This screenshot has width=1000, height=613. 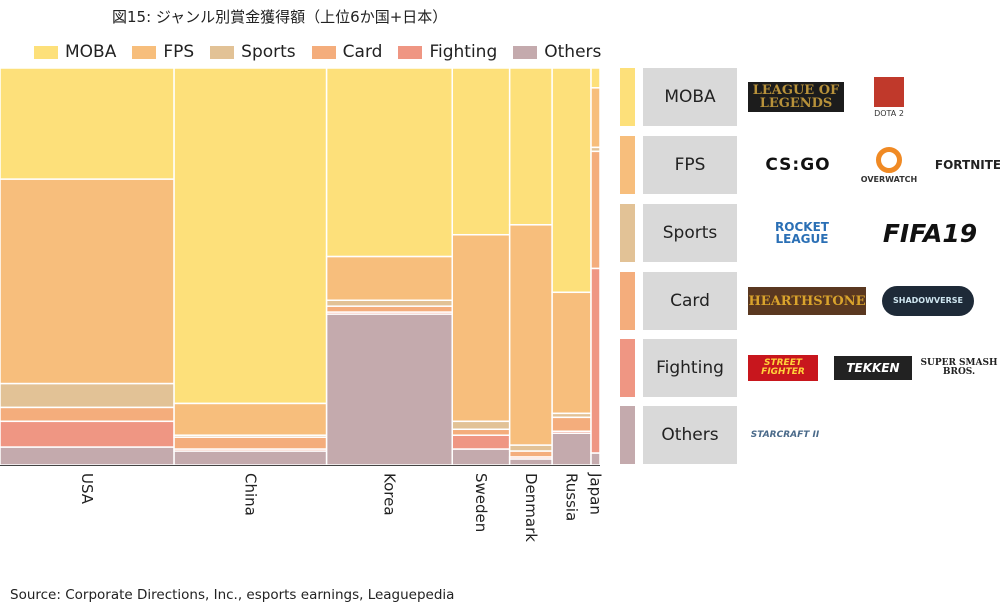 I want to click on rocket-league-logo: ROCKET LEAGUE, so click(x=802, y=233).